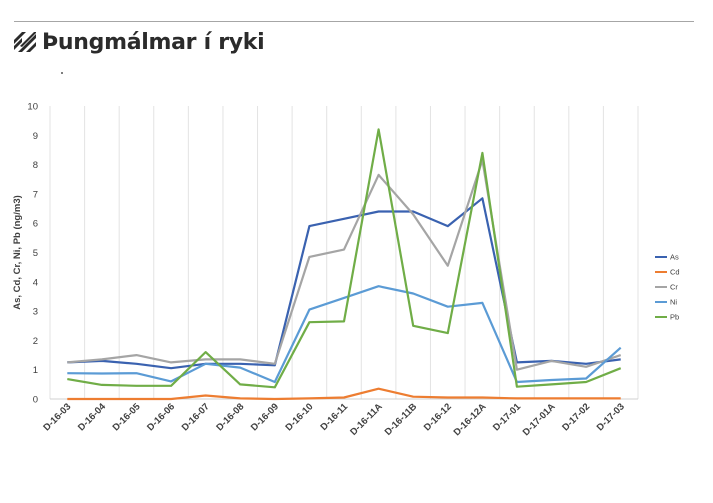  Describe the element at coordinates (92, 417) in the screenshot. I see `x-tick-label: D-16-04` at that location.